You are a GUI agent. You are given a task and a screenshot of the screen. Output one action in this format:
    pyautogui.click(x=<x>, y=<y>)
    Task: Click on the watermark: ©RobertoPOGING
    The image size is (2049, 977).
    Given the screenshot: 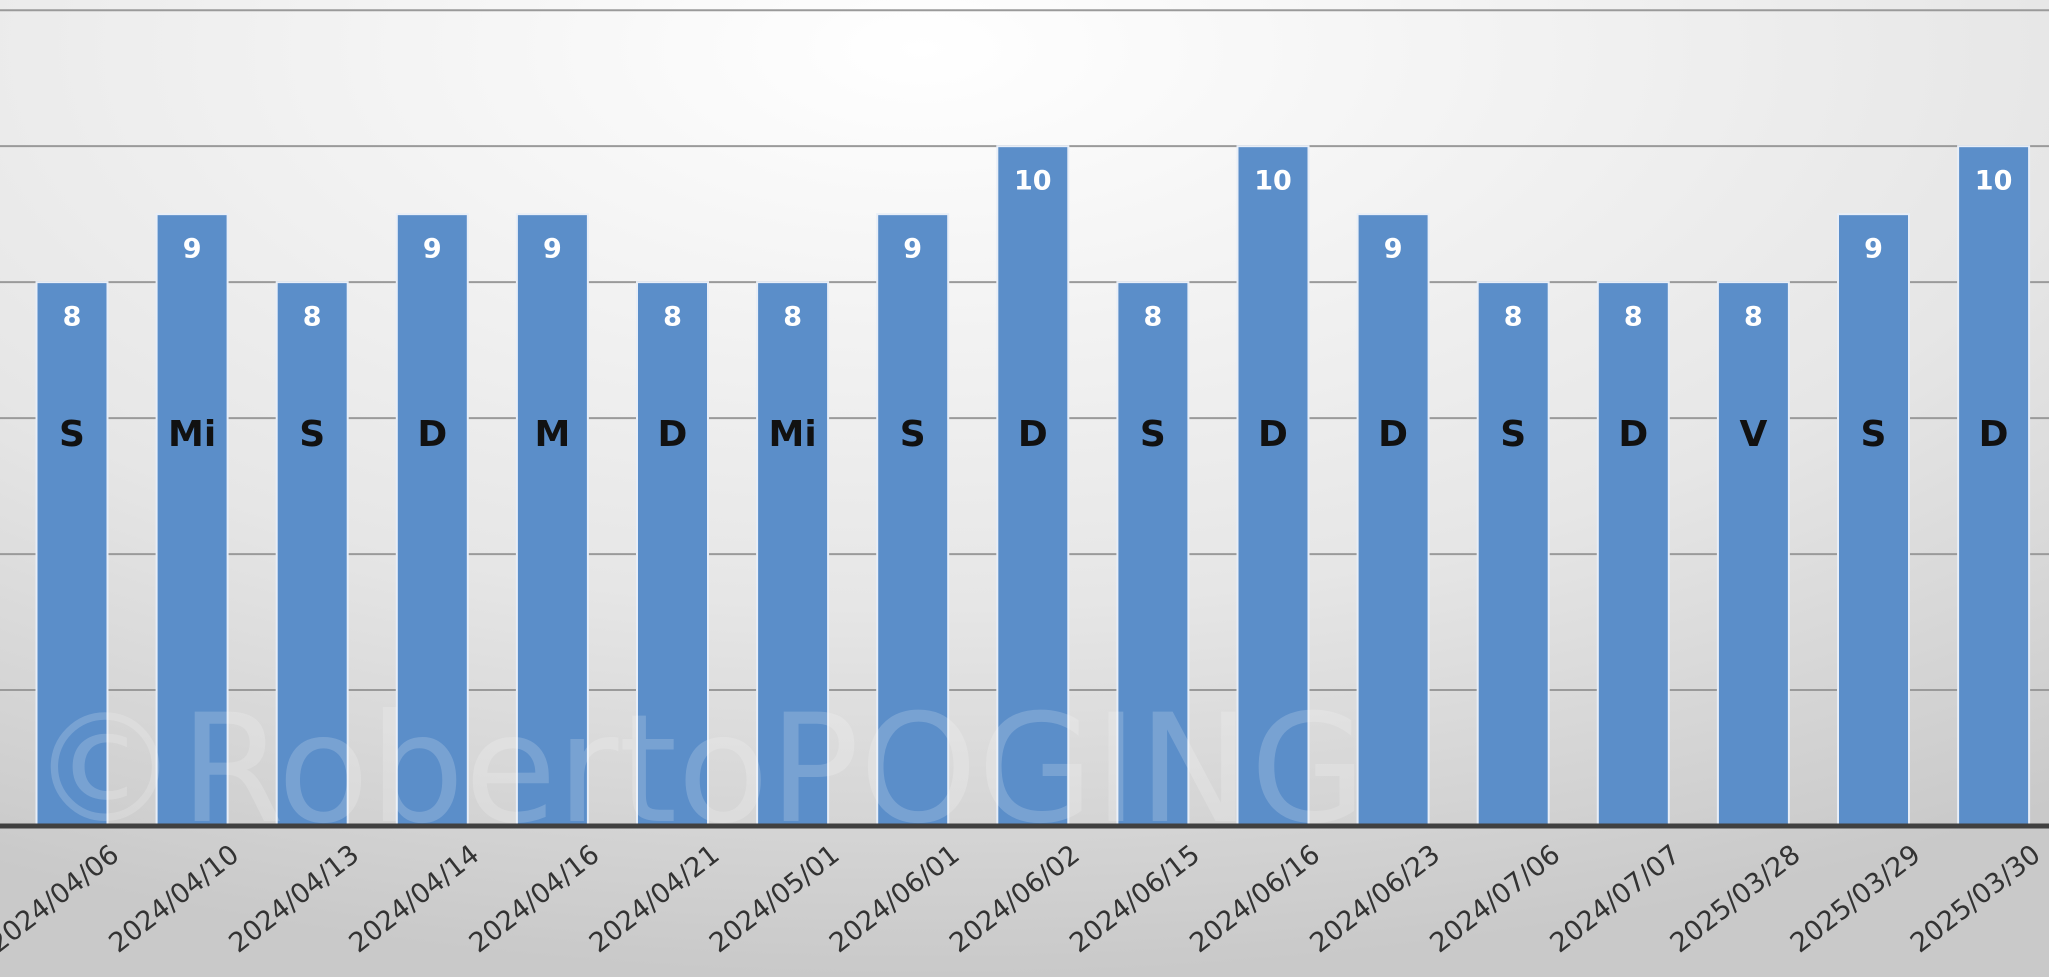 What is the action you would take?
    pyautogui.click(x=698, y=770)
    